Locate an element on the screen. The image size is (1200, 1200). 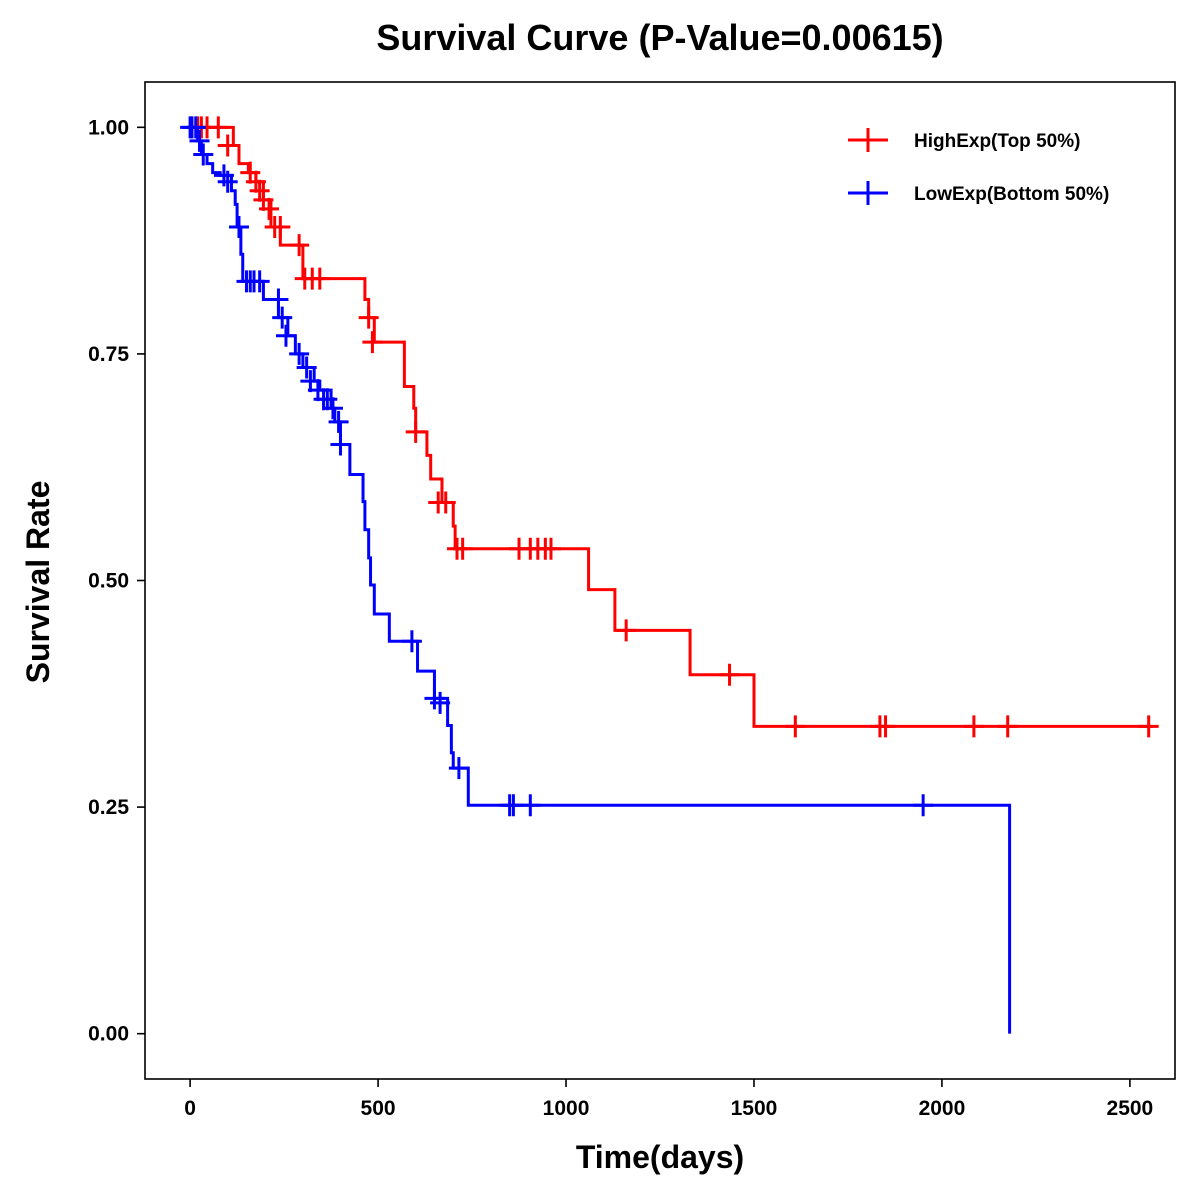
x-tick-label: 2500 is located at coordinates (1130, 1108).